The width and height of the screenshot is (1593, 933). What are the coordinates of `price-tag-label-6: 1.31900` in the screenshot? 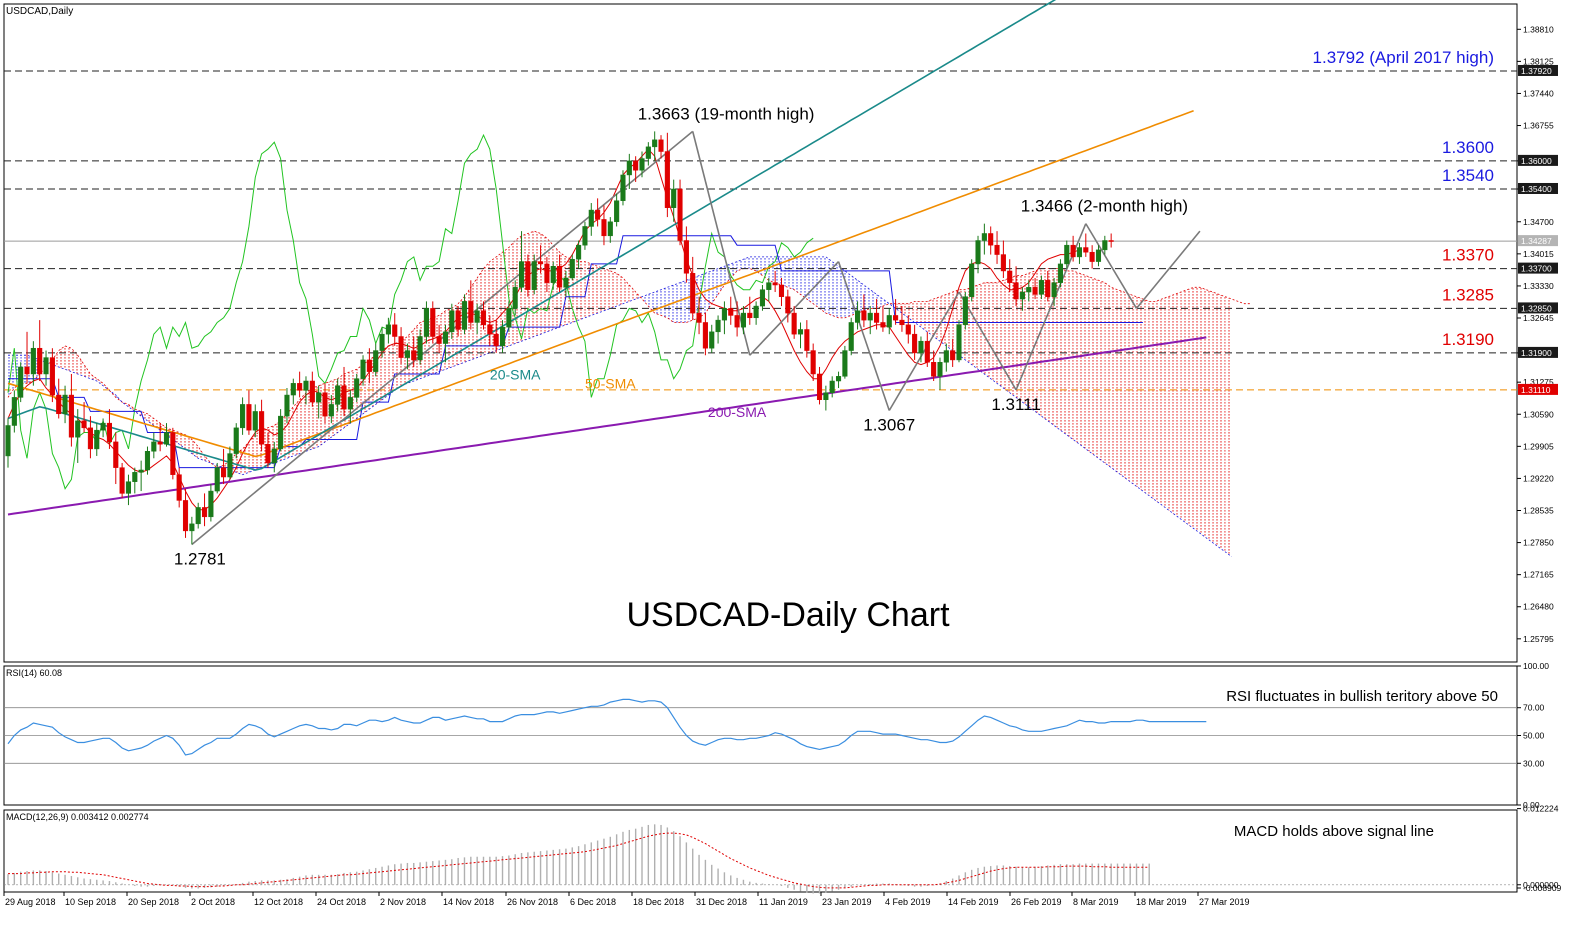 It's located at (1536, 353).